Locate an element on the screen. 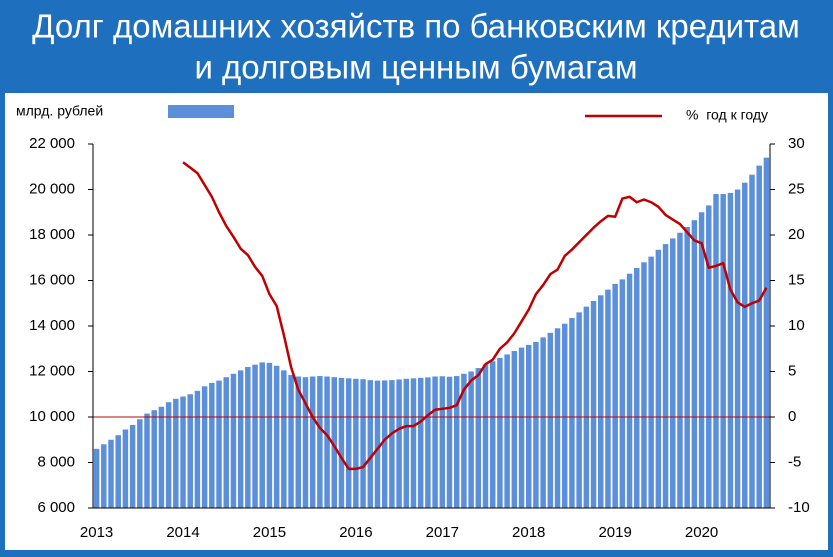 This screenshot has height=557, width=833. x-tick-label: 2019 is located at coordinates (614, 532).